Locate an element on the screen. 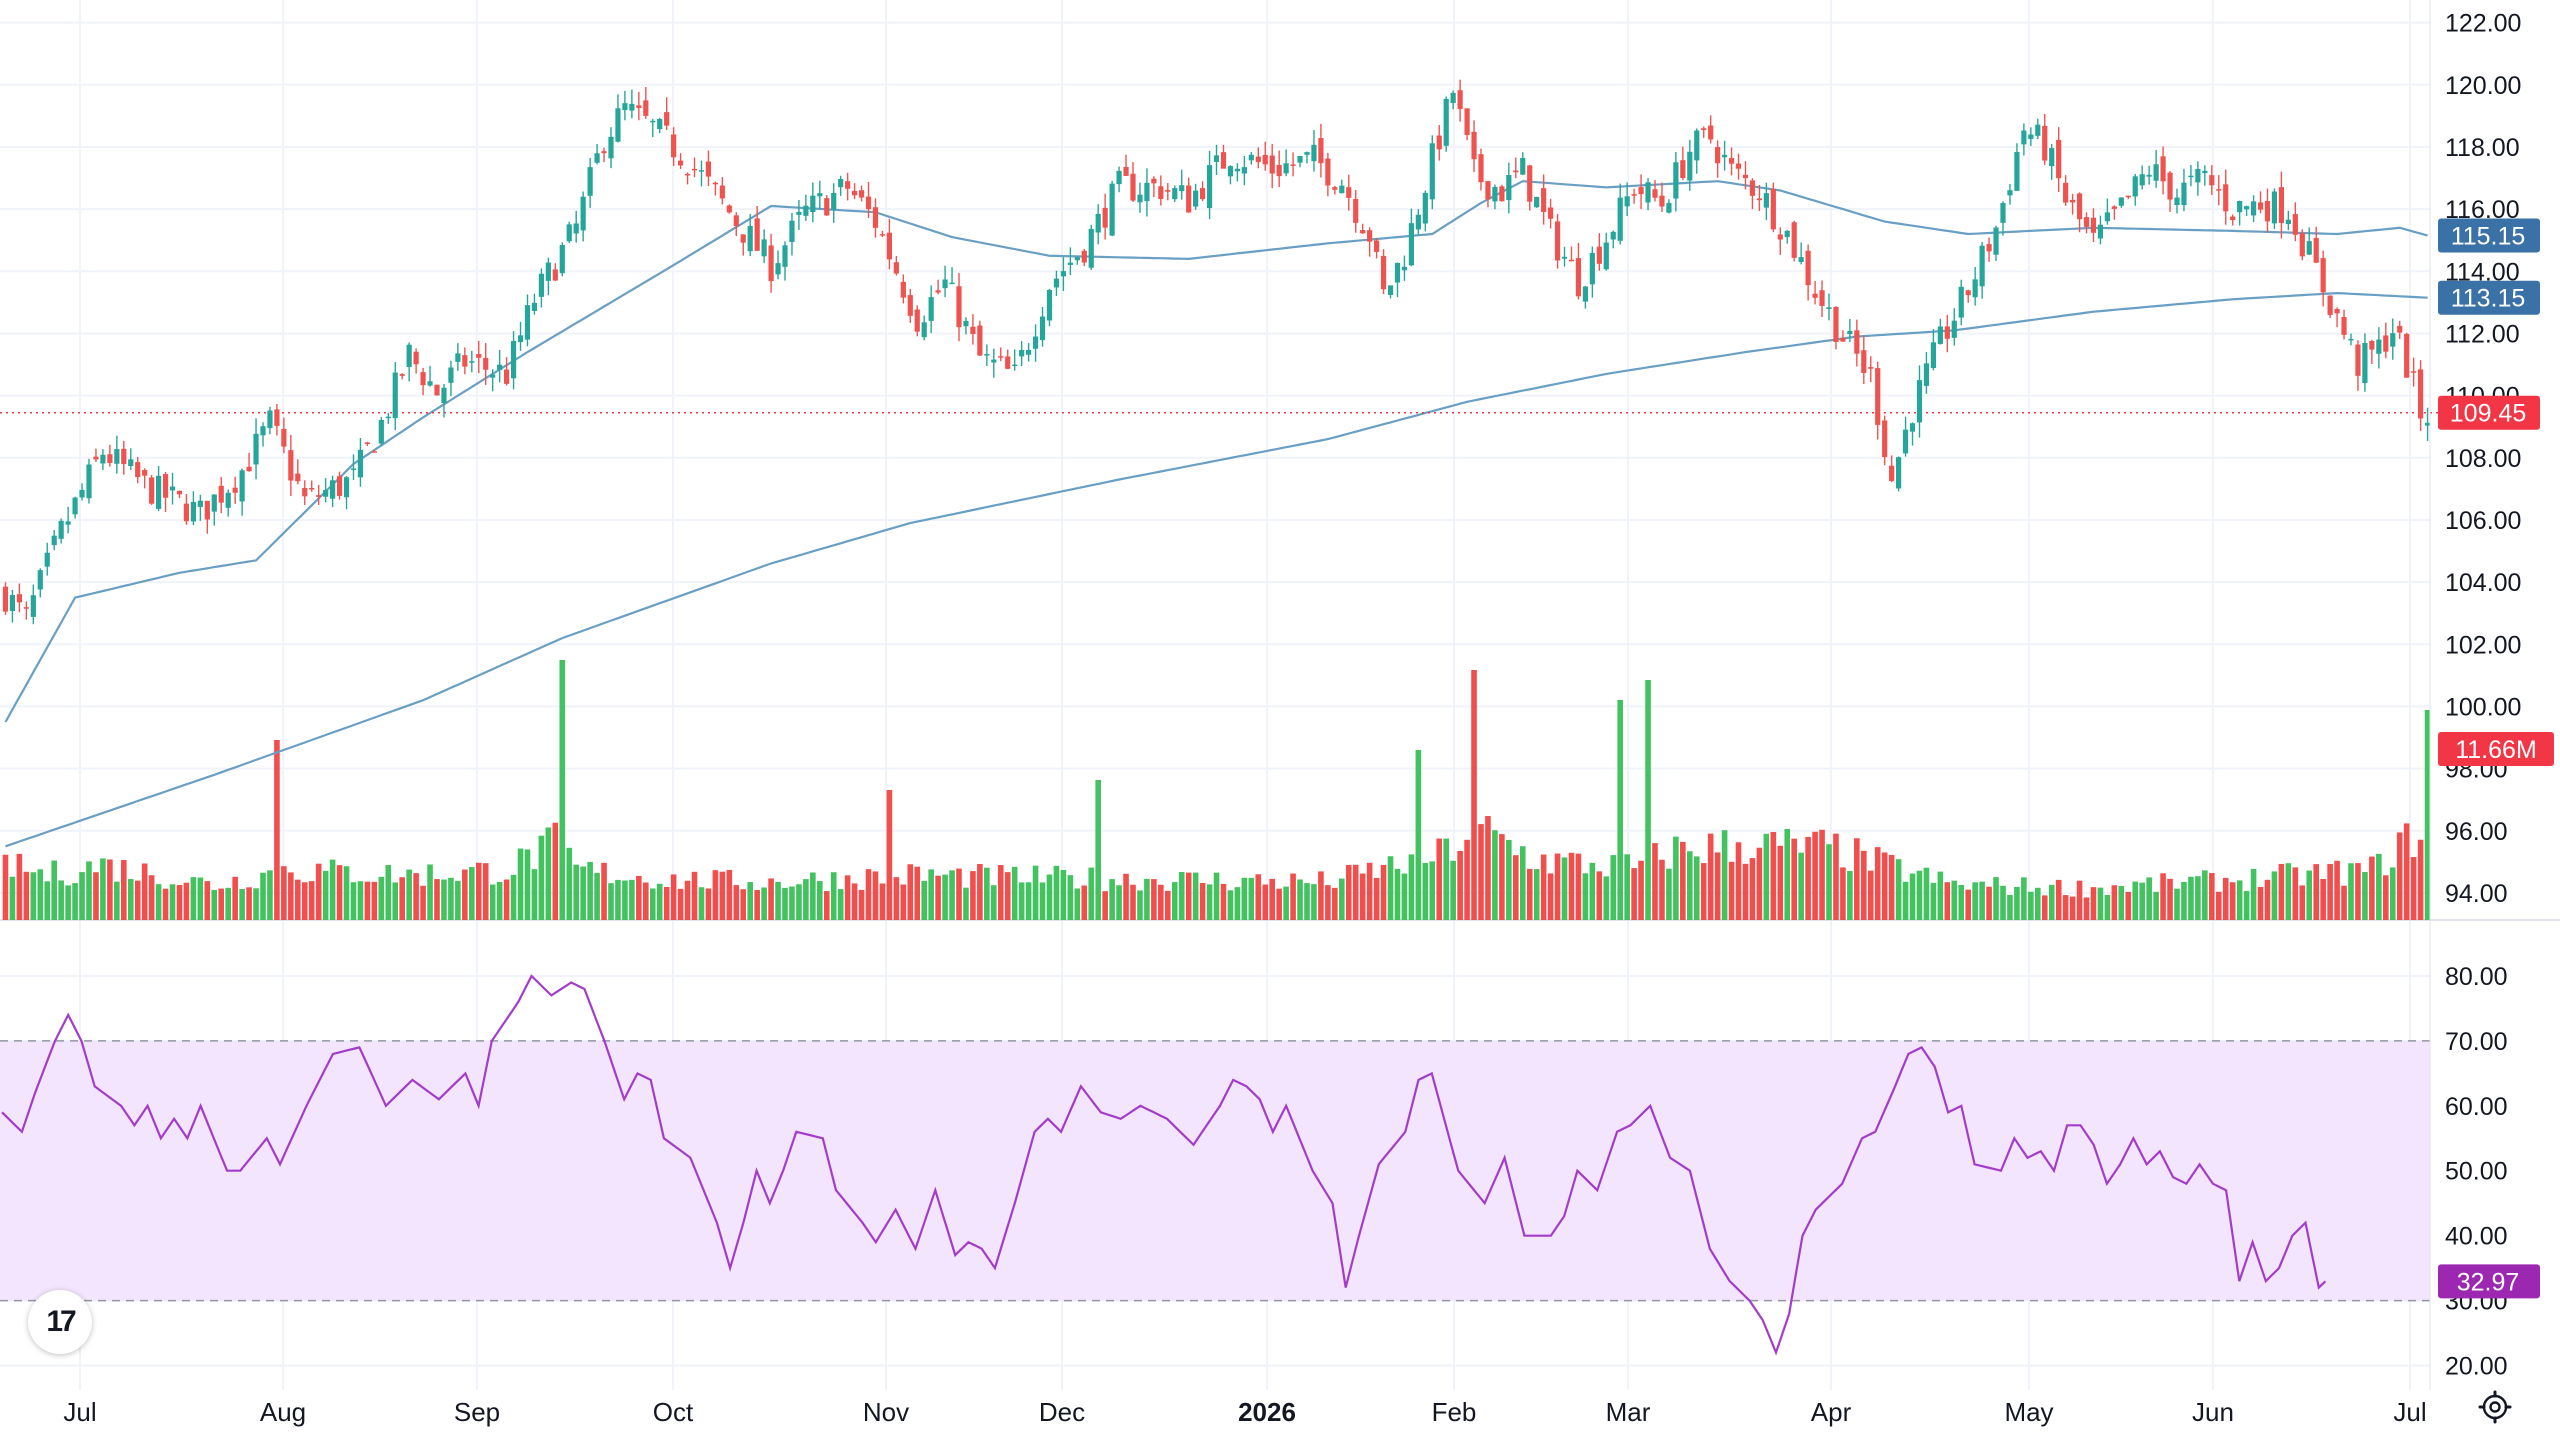 This screenshot has height=1445, width=2560. value-labels: 115.15 113.15 109.45 11.66M 32.97 is located at coordinates (2496, 758).